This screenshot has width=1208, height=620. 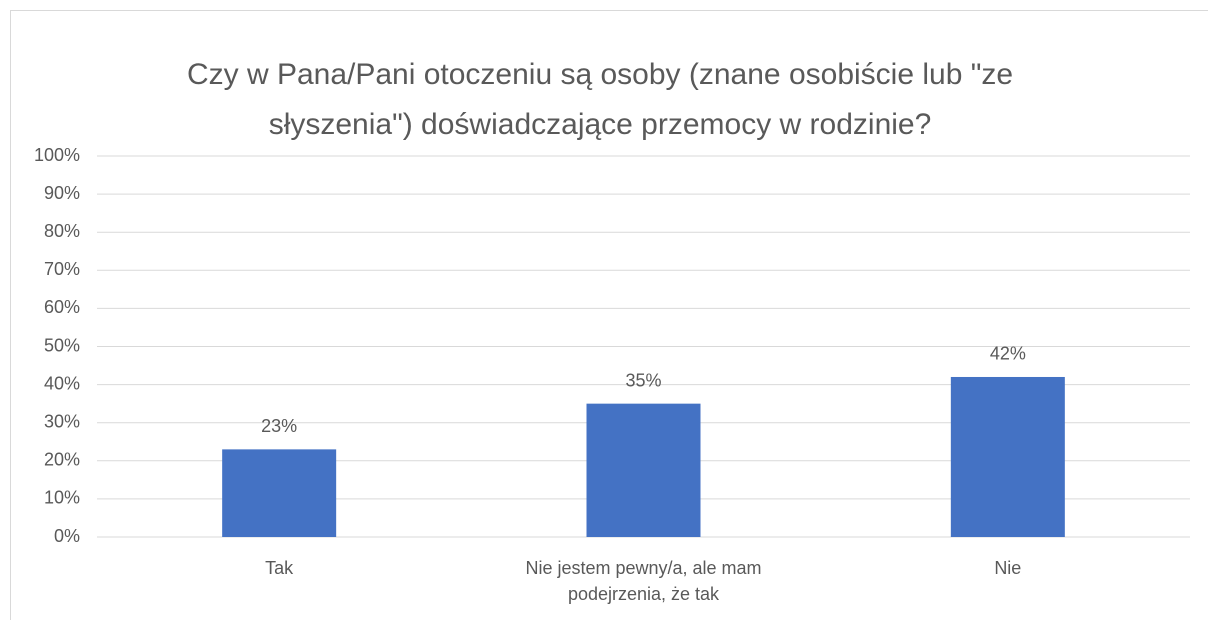 I want to click on y-tick-label: 60%, so click(x=62, y=307).